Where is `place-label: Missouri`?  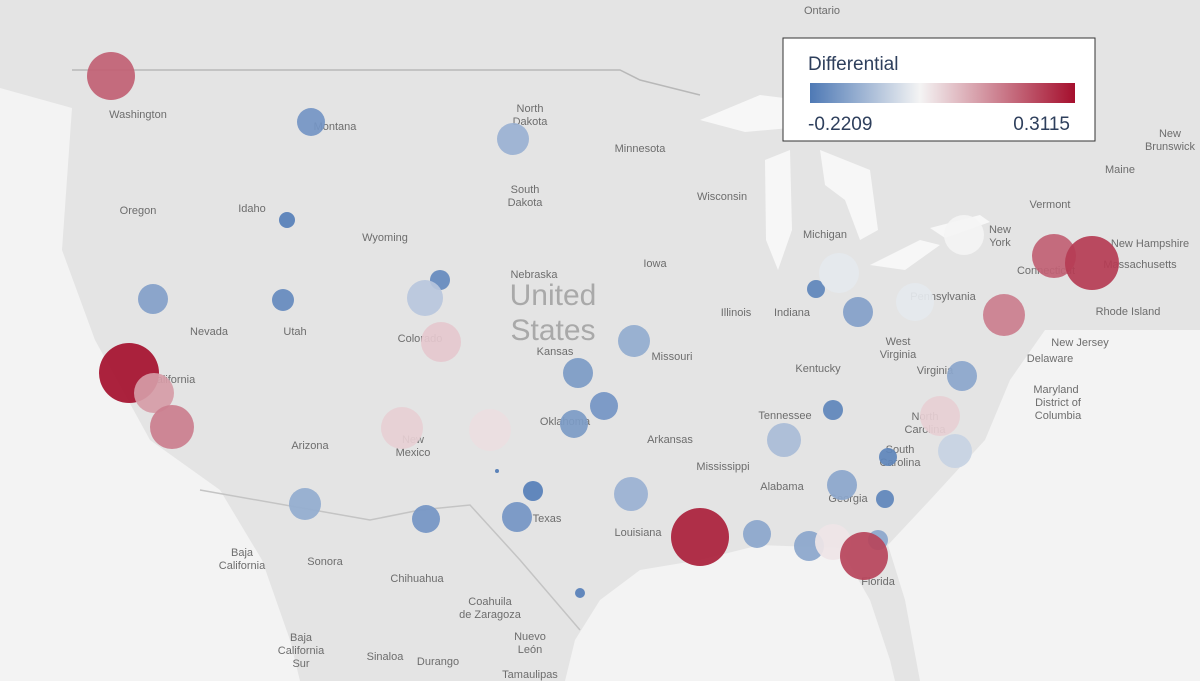 place-label: Missouri is located at coordinates (672, 357).